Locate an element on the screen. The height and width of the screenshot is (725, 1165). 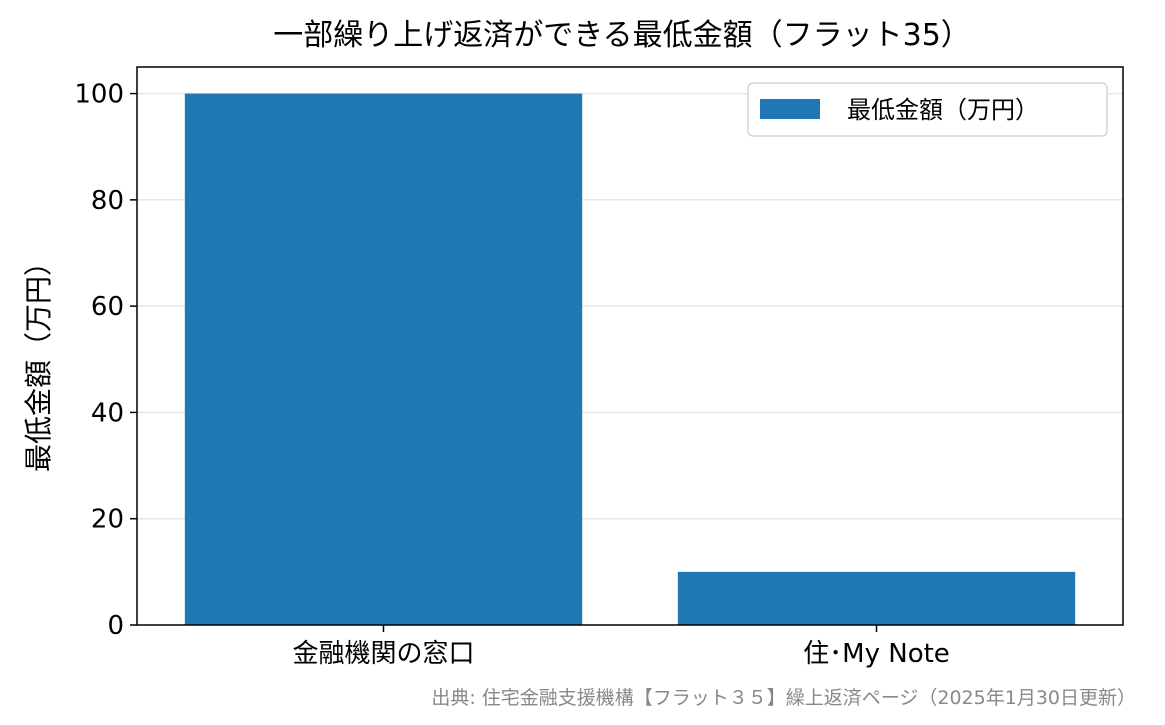
bar is located at coordinates (876, 598).